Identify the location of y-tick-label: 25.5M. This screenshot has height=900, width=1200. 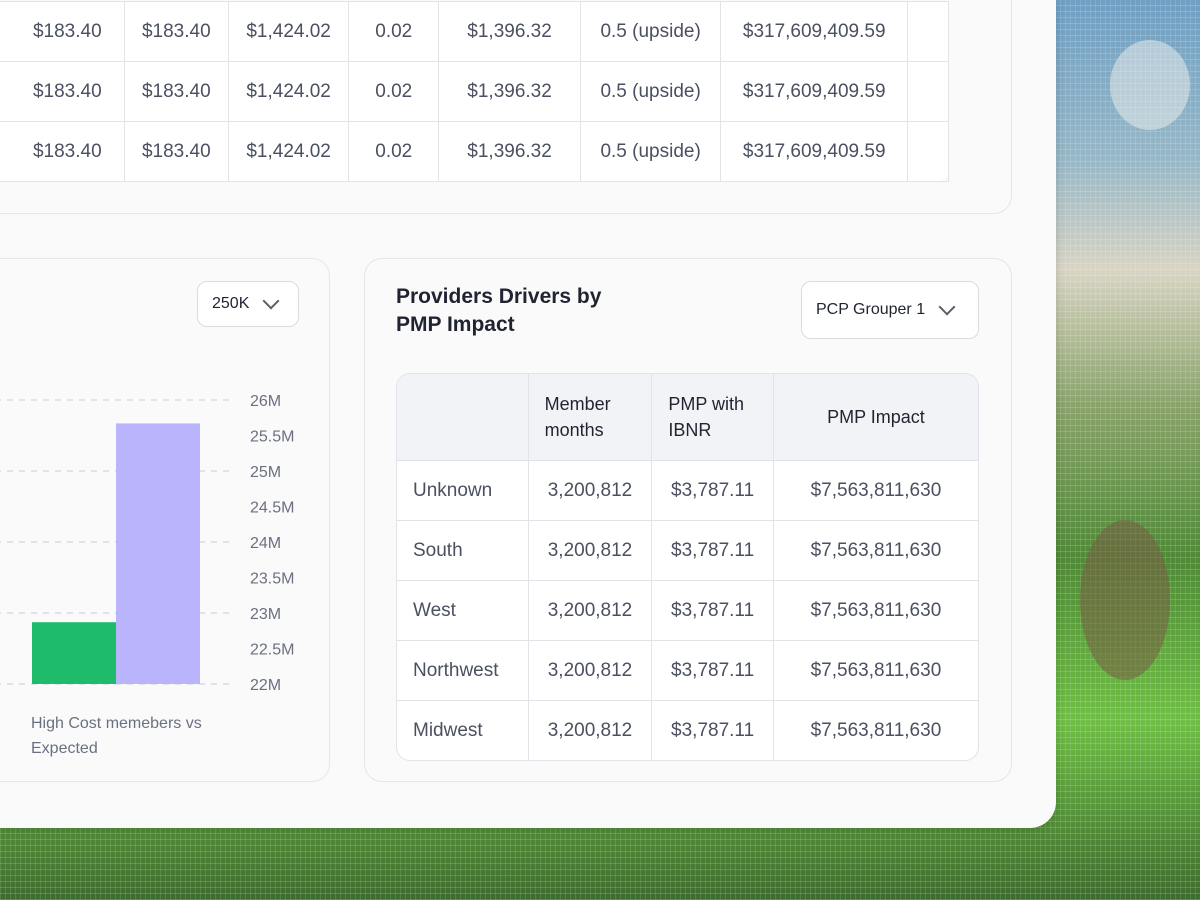
(272, 437).